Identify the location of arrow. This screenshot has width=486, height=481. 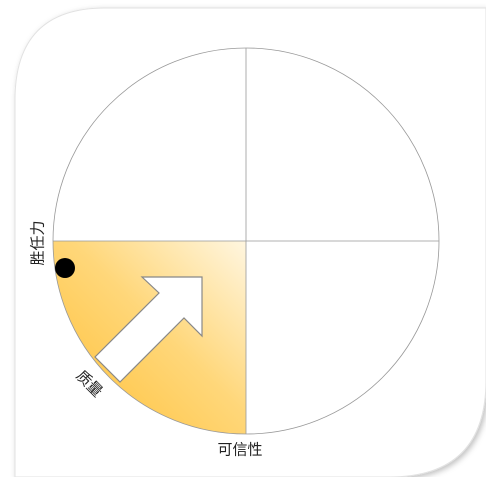
(148, 329).